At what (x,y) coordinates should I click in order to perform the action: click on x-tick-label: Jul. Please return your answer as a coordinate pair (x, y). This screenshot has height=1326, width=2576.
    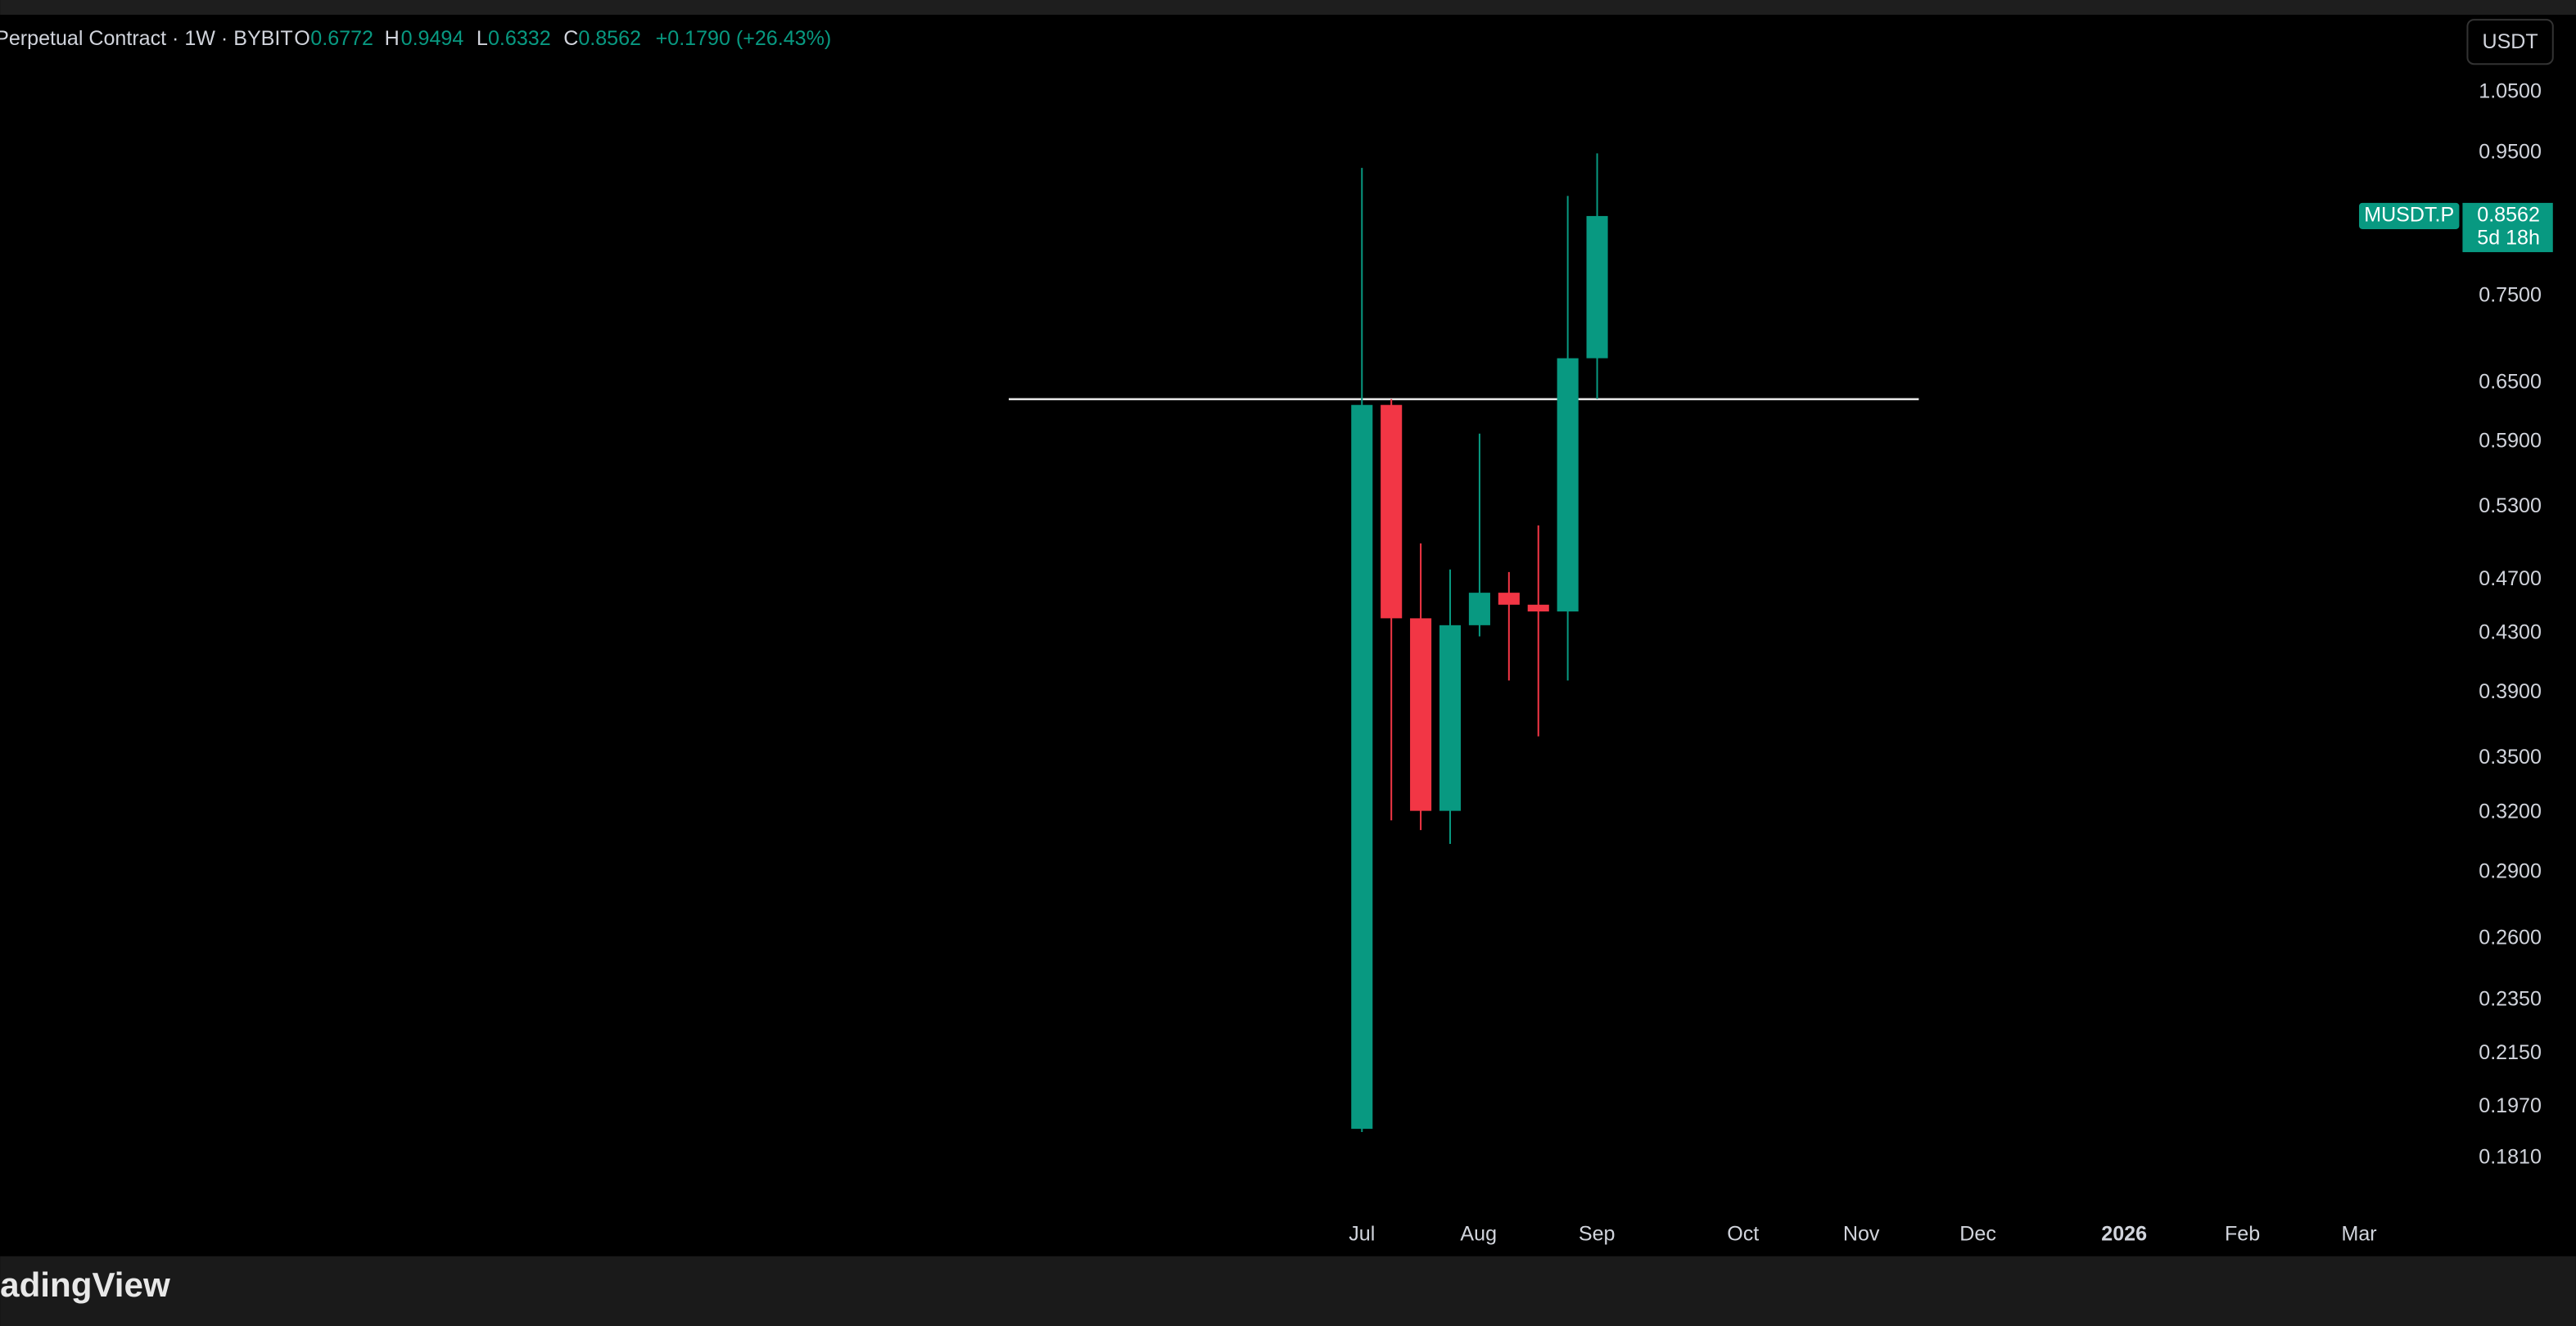
    Looking at the image, I should click on (1362, 1233).